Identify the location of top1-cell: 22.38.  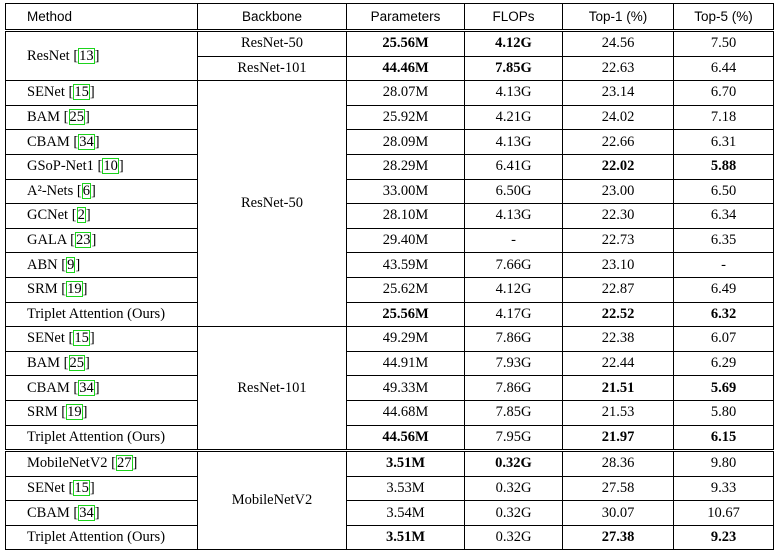
(618, 339).